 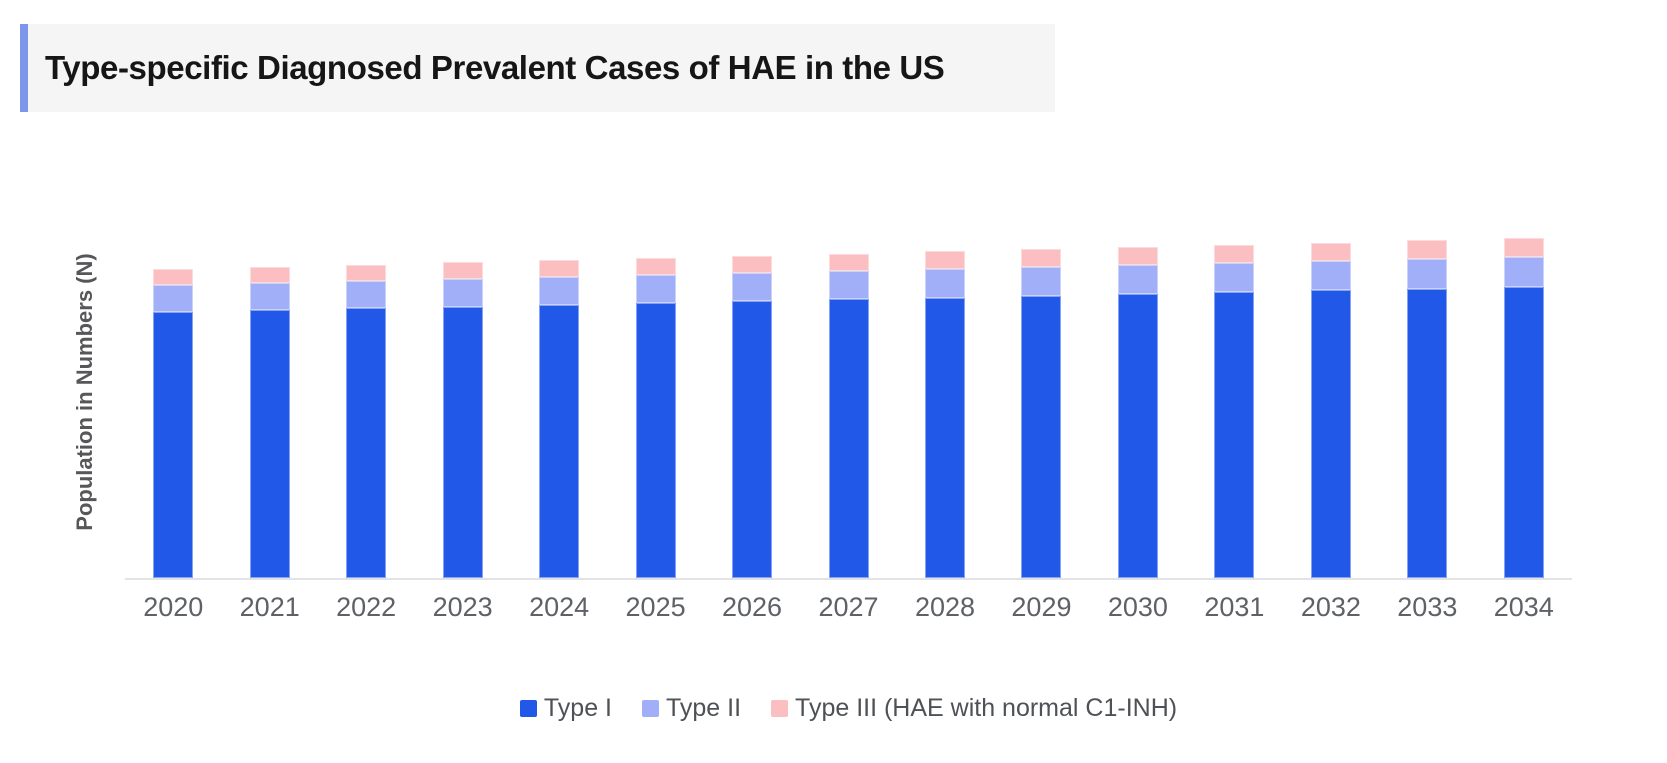 What do you see at coordinates (752, 264) in the screenshot?
I see `bar-segment-type-iii-hae-with-normal-c1-inh-2026` at bounding box center [752, 264].